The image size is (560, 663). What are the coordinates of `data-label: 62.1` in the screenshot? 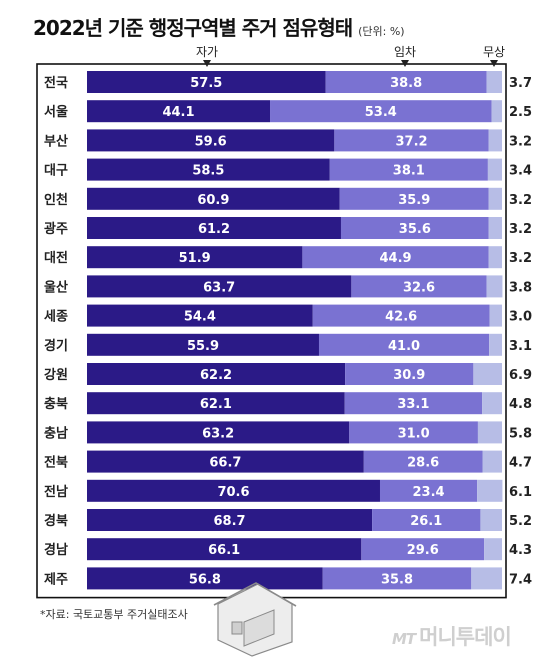 It's located at (216, 404).